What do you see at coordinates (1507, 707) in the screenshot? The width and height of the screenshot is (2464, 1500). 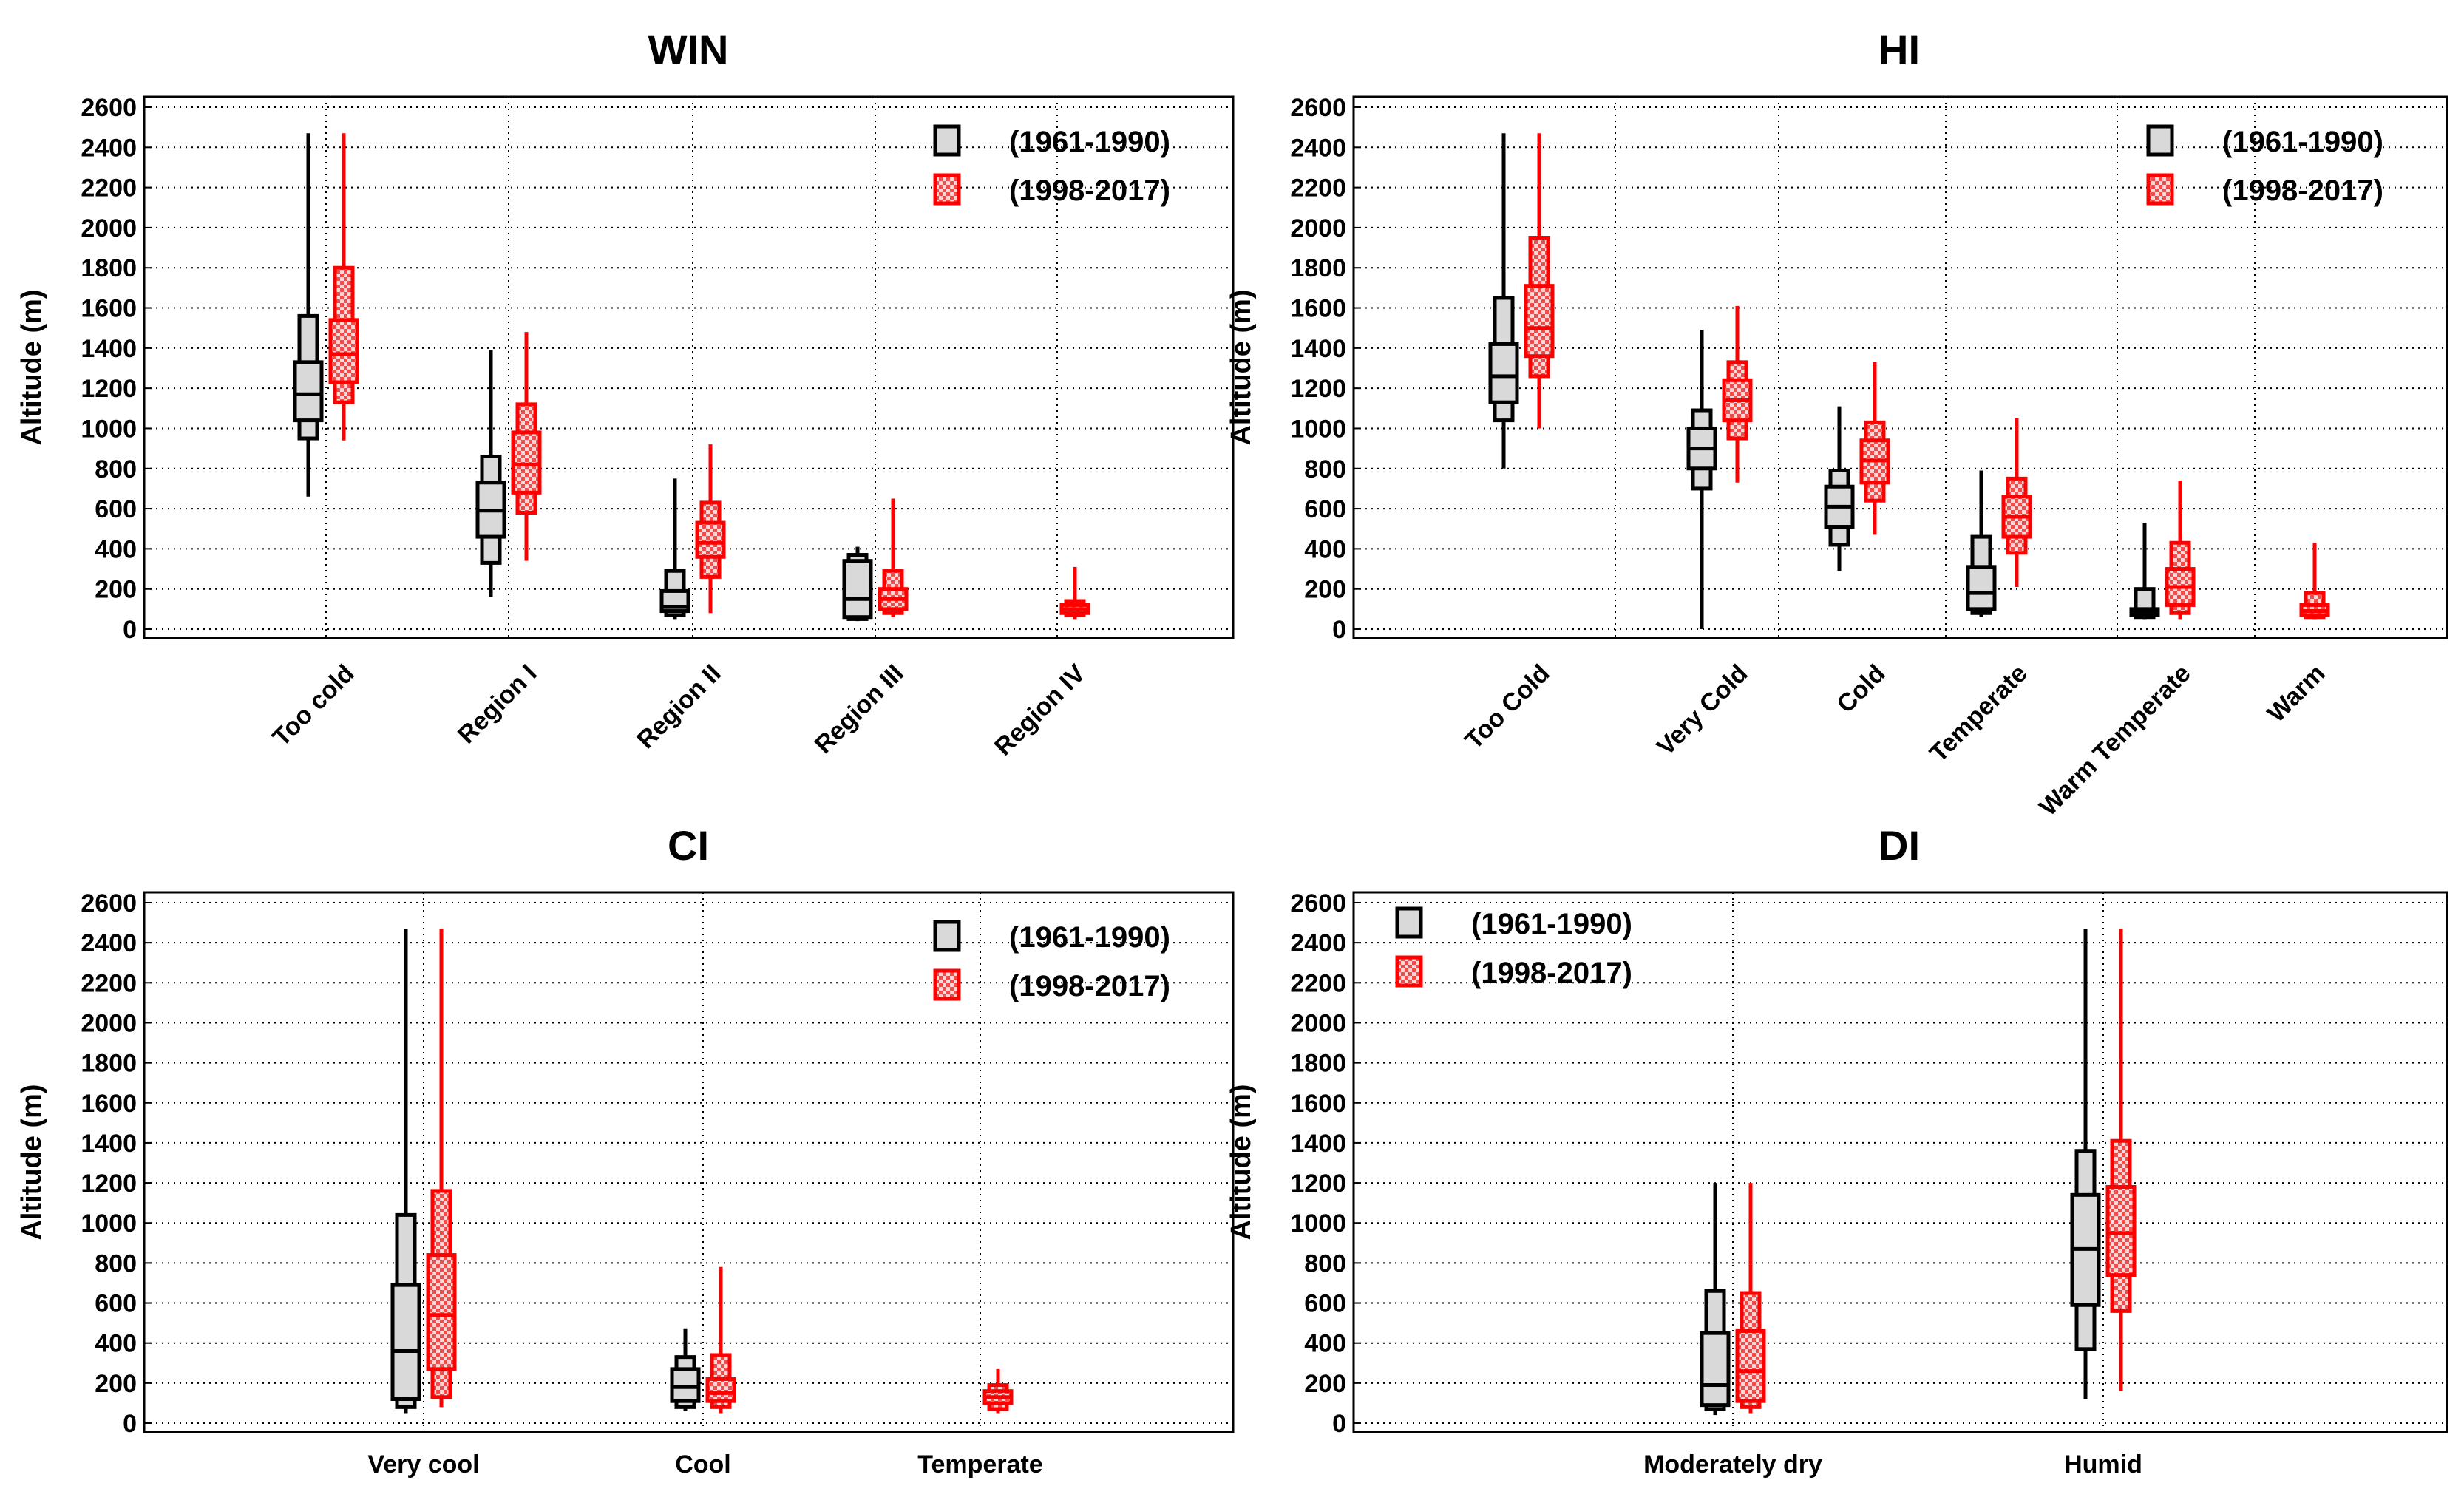 I see `category-label: Too Cold` at bounding box center [1507, 707].